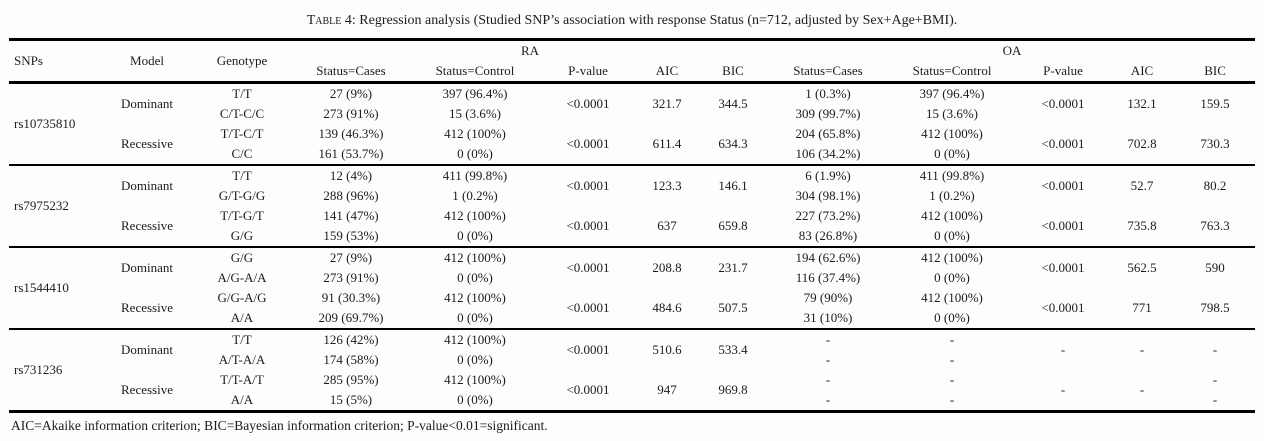 Image resolution: width=1264 pixels, height=441 pixels. I want to click on oa-bic-cell: 590, so click(1215, 267).